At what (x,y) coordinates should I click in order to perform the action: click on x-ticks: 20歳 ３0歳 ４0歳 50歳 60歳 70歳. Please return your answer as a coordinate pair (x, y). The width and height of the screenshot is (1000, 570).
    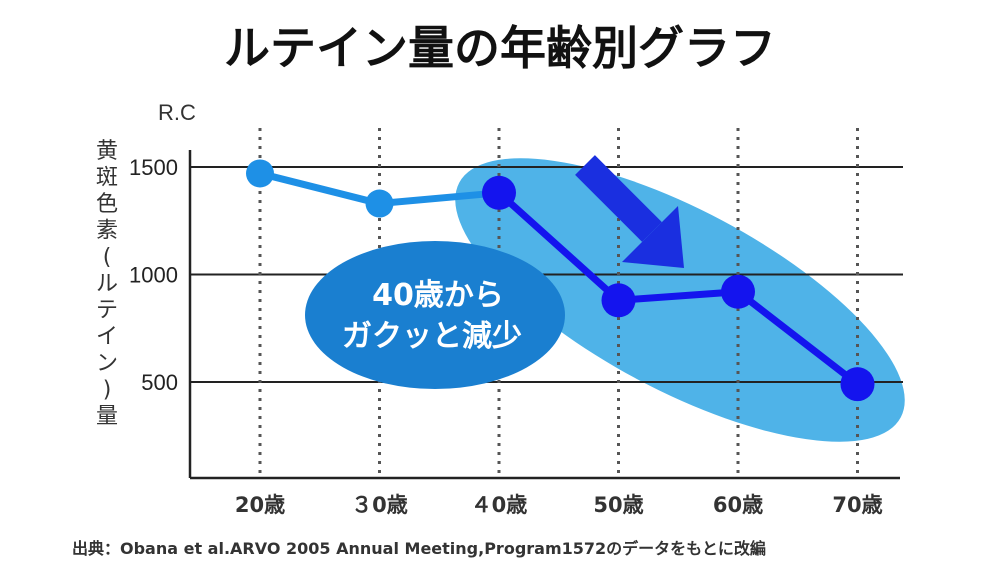
    Looking at the image, I should click on (559, 505).